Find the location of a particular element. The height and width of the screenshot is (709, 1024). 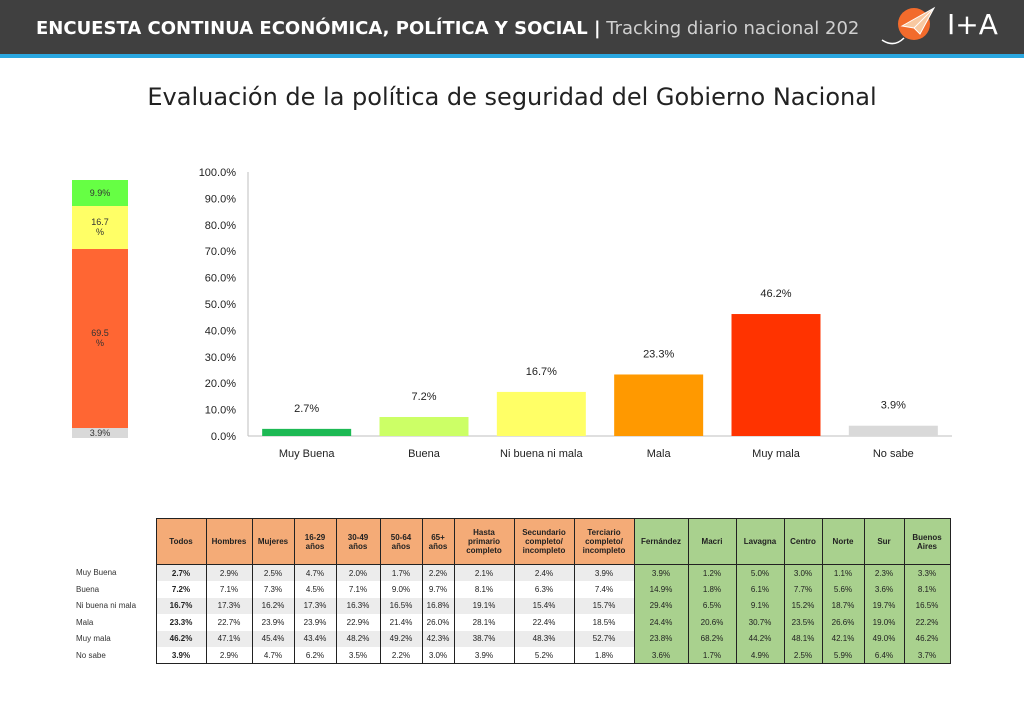

table-cell: 68.2% is located at coordinates (712, 638).